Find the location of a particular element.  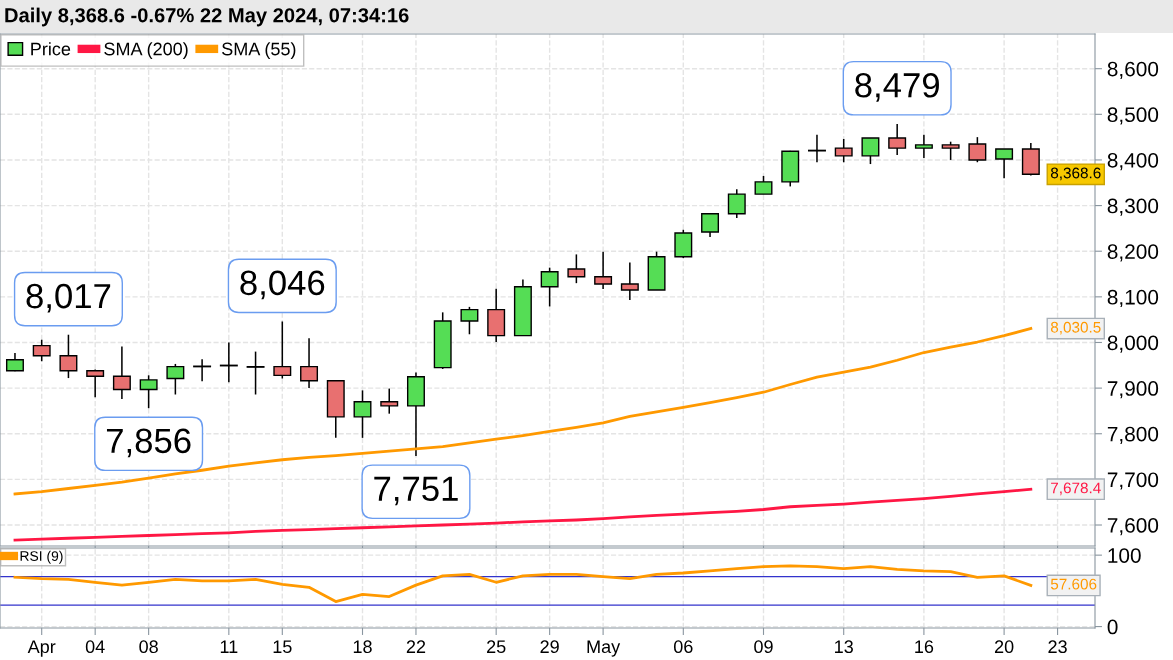

data-label: 7,678.4 is located at coordinates (1076, 489).